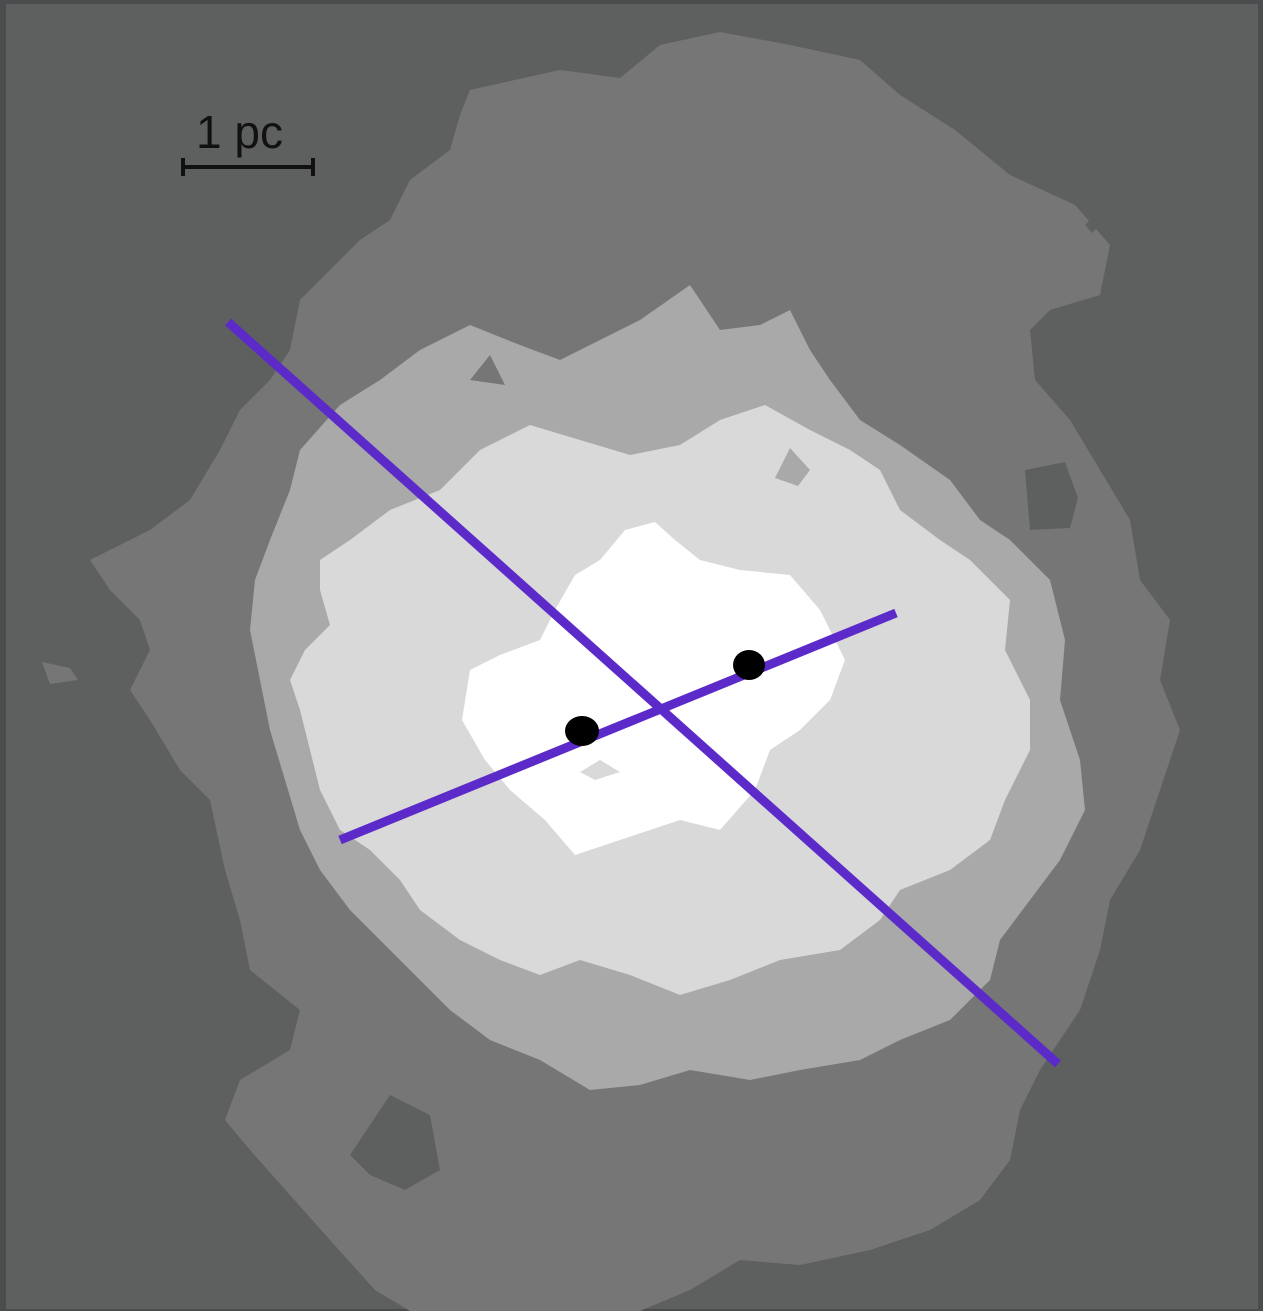 The image size is (1263, 1311). I want to click on minor-axis-line, so click(618, 726).